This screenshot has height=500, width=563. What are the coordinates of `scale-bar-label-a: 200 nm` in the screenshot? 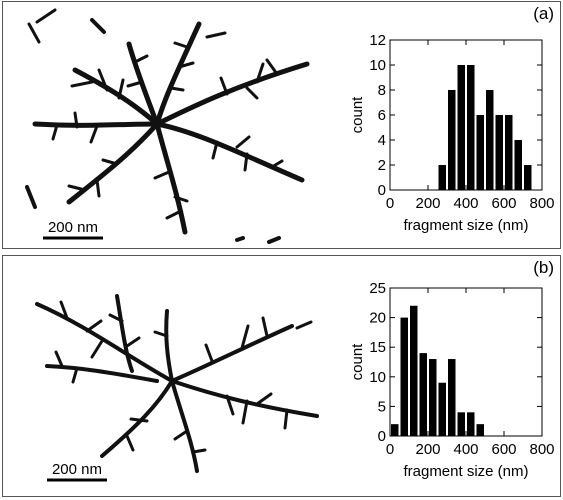 It's located at (73, 227).